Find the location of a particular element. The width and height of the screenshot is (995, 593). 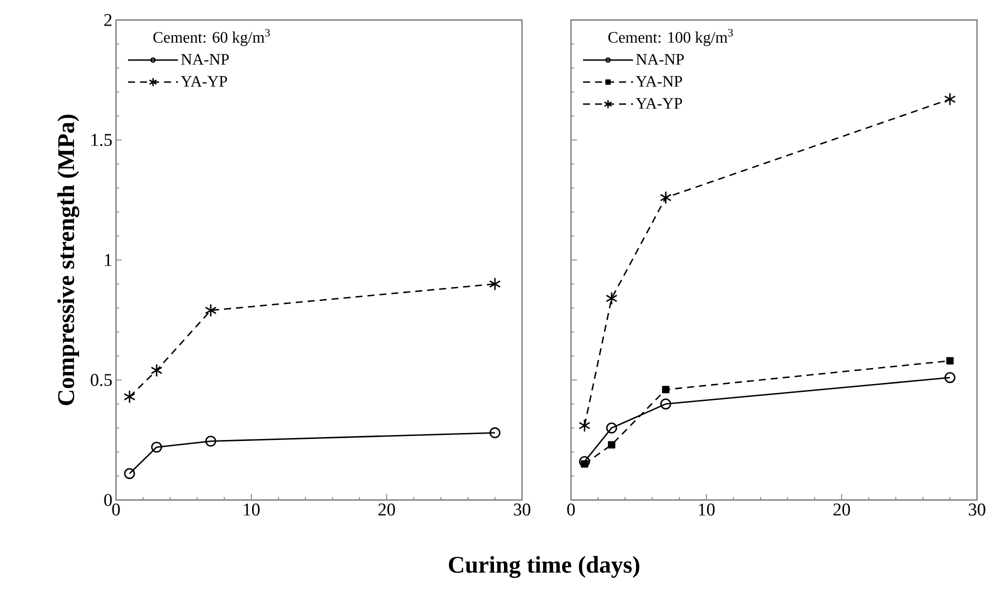

legend-title: Cement: 60 kg/m$^{3}$ is located at coordinates (211, 37).